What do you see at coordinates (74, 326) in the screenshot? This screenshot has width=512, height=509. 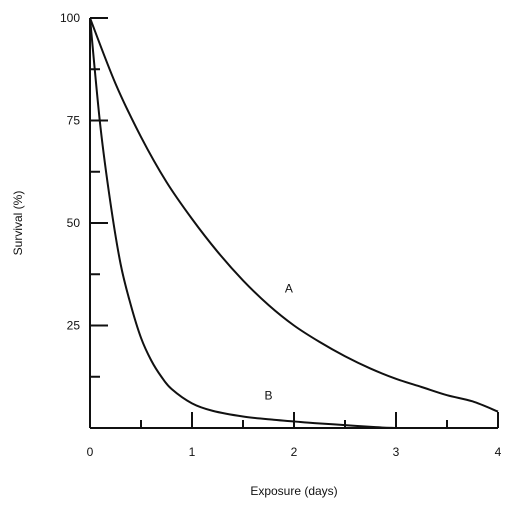 I see `y-tick-label: 25` at bounding box center [74, 326].